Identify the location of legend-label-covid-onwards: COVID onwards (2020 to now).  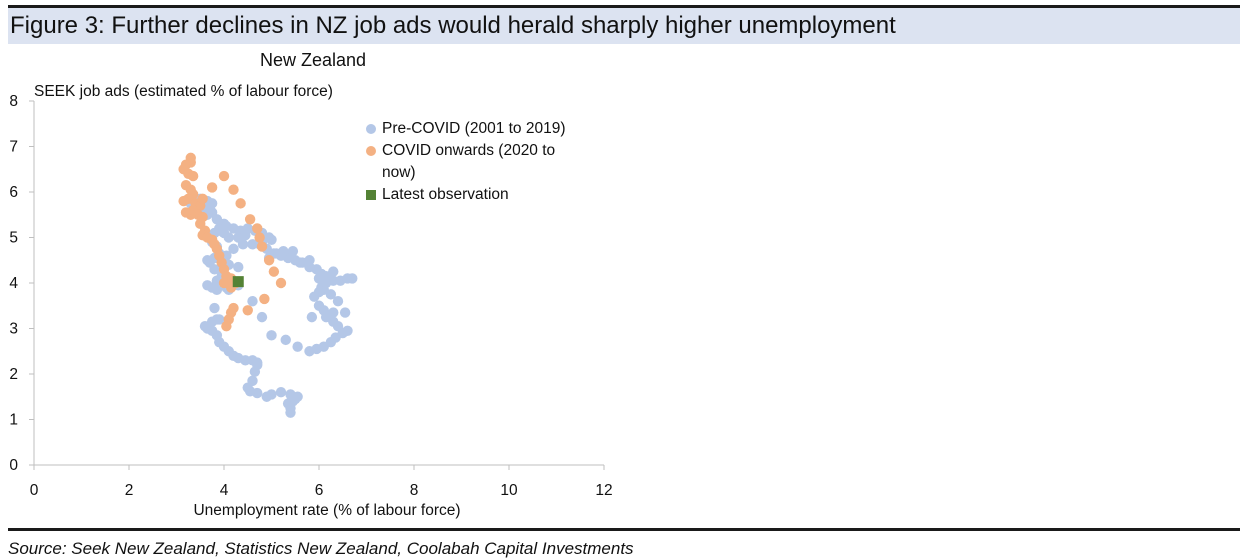
(469, 161).